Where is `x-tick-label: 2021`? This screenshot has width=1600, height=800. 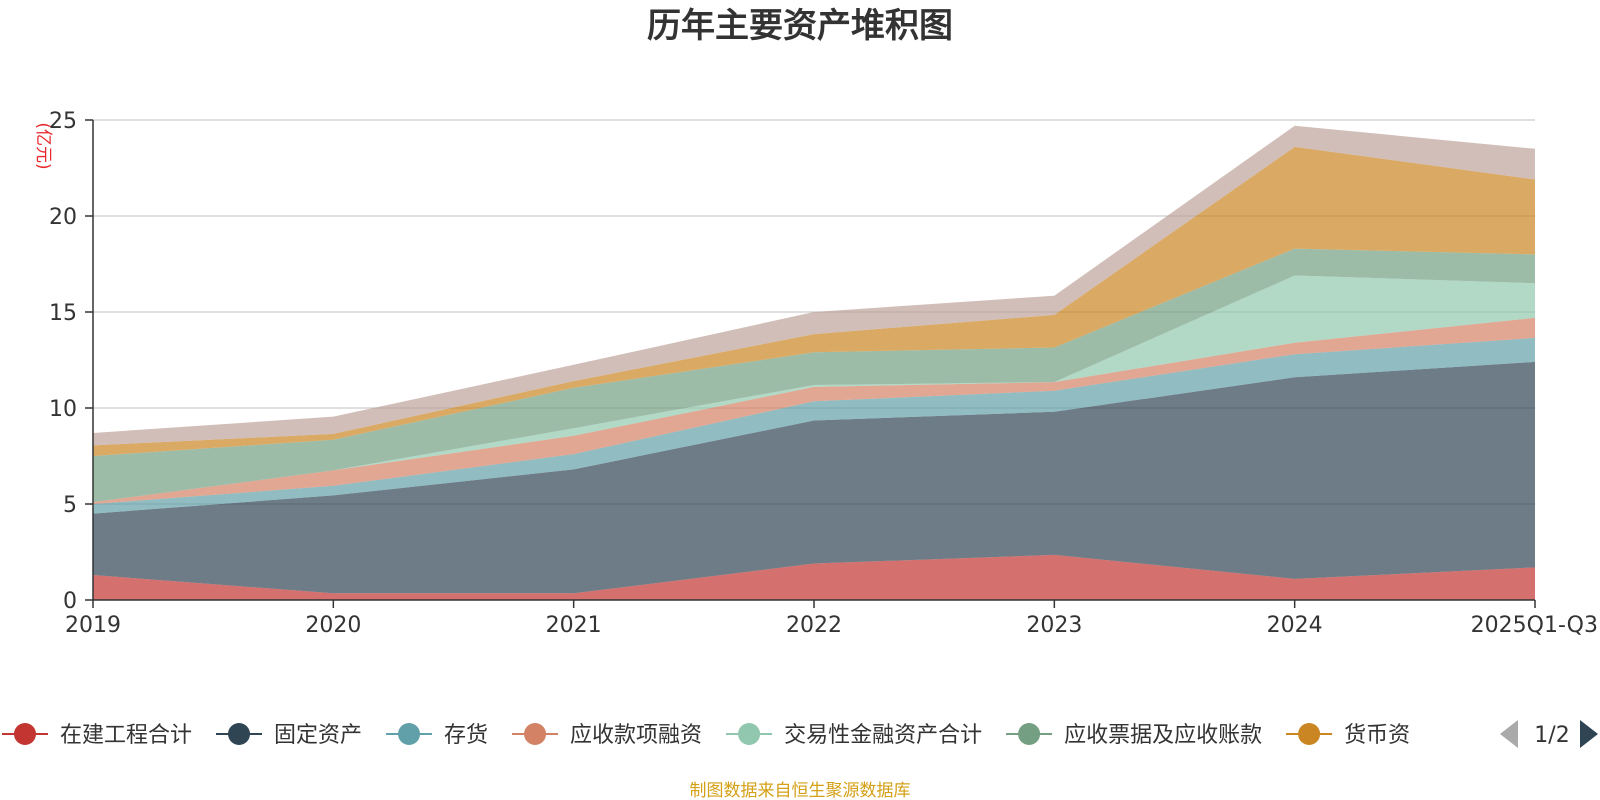 x-tick-label: 2021 is located at coordinates (574, 625).